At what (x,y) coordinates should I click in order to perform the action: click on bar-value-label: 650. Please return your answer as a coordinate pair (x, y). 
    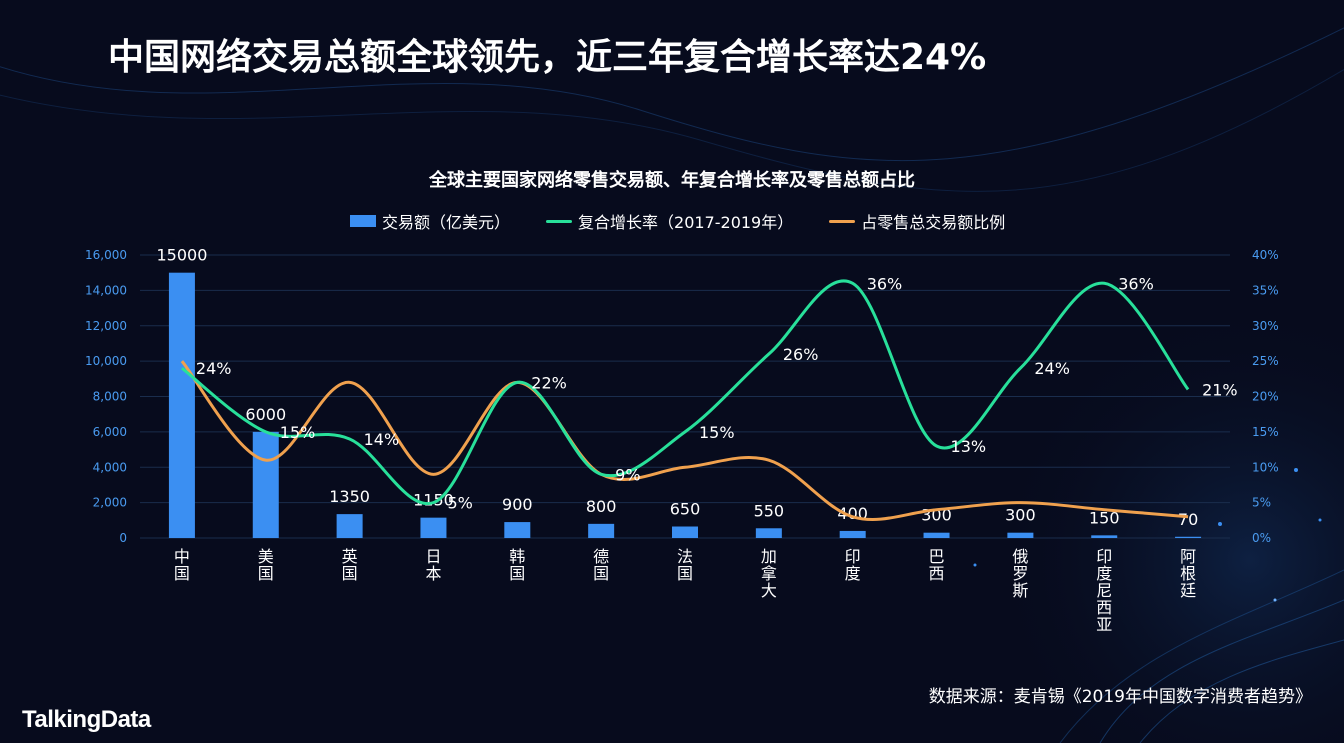
    Looking at the image, I should click on (685, 509).